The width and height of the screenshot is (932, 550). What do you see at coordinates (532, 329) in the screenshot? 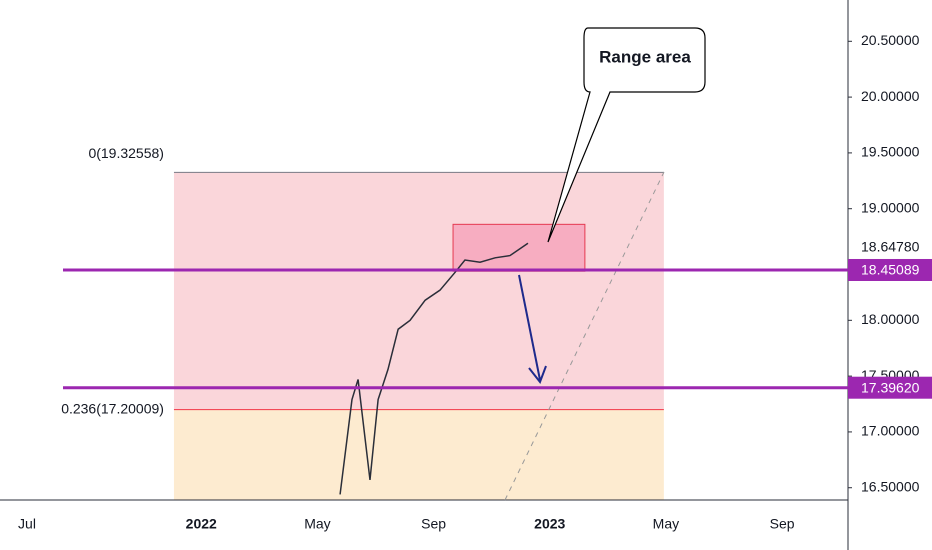
I see `arrow` at bounding box center [532, 329].